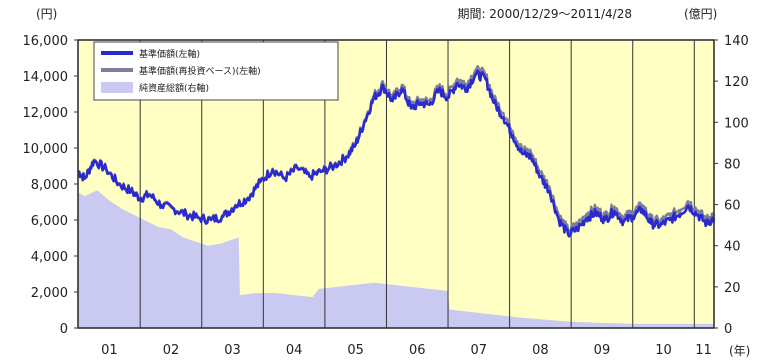 This screenshot has width=762, height=360. What do you see at coordinates (732, 247) in the screenshot?
I see `y-right-tick-label: 40` at bounding box center [732, 247].